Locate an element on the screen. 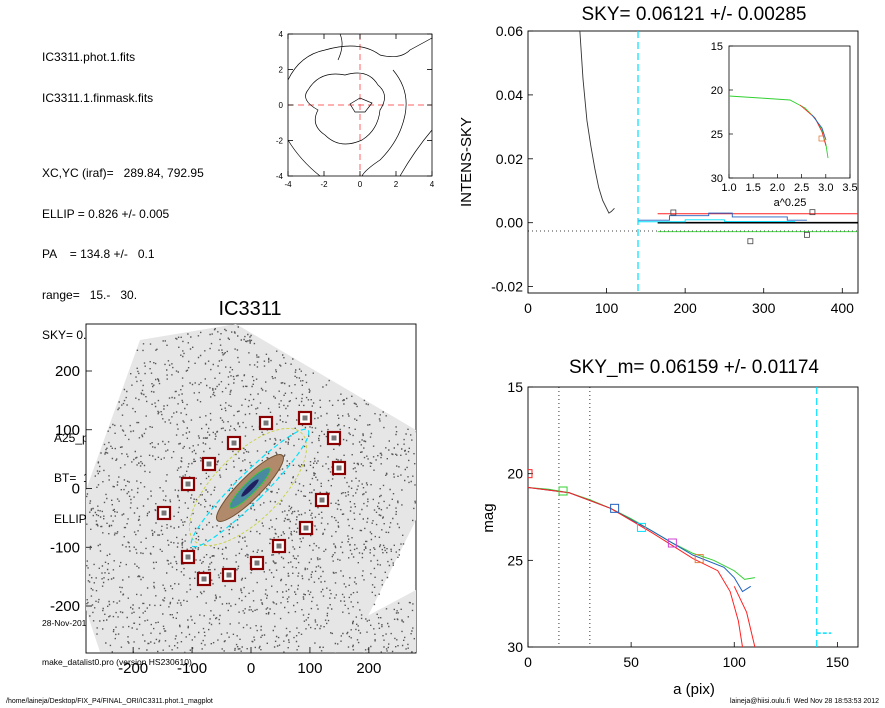 The image size is (885, 708). pa-line: PA = 134.8 +/- 0.1 is located at coordinates (98, 254).